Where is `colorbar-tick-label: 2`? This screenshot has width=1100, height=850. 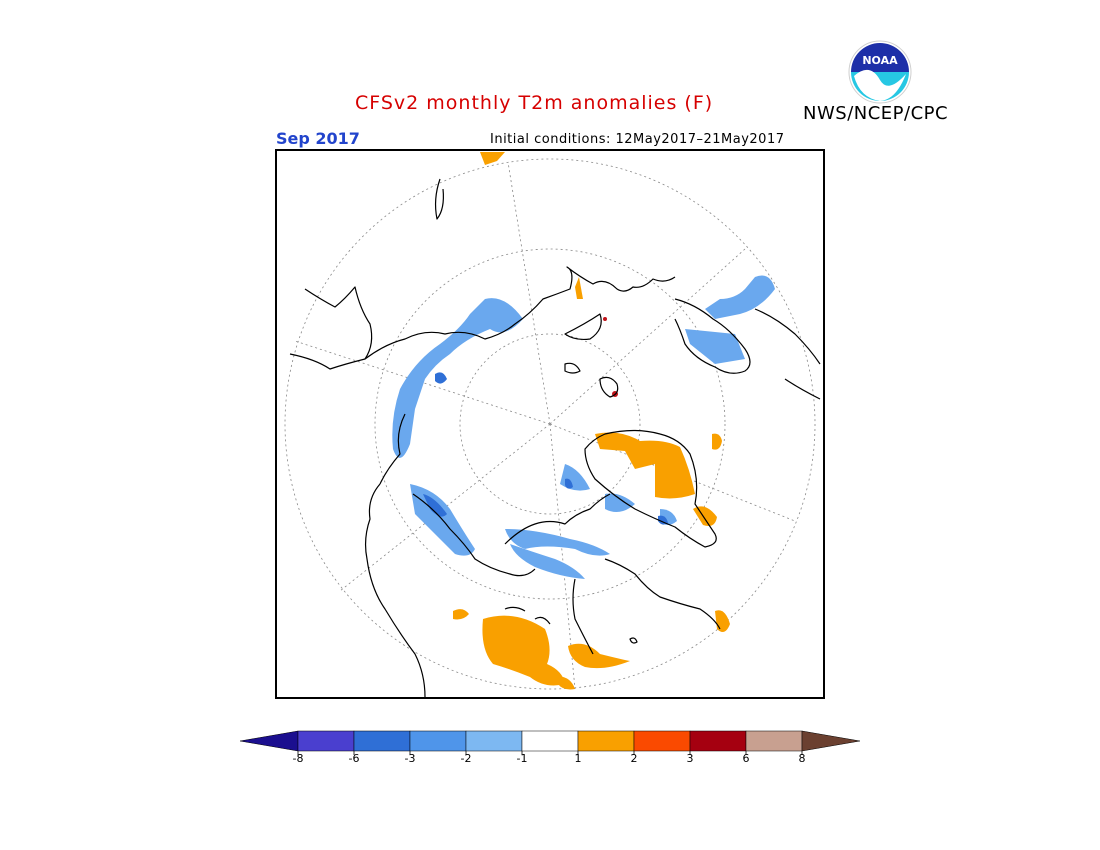
colorbar-tick-label: 2 is located at coordinates (634, 758).